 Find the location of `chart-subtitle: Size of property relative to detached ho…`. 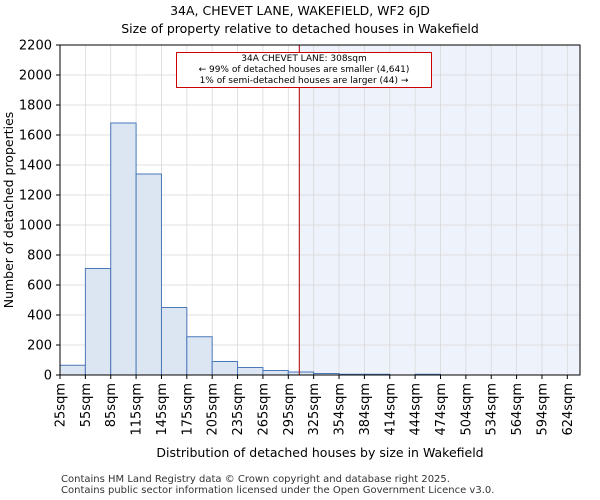

chart-subtitle: Size of property relative to detached ho… is located at coordinates (300, 28).